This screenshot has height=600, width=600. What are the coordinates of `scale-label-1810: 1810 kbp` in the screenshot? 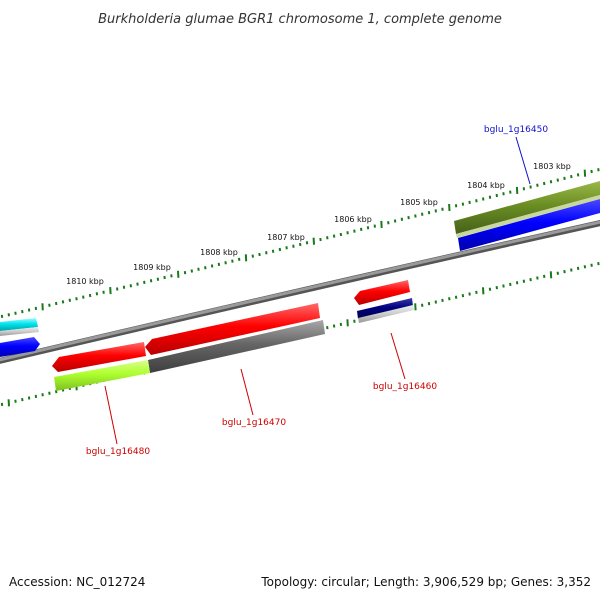 It's located at (85, 281).